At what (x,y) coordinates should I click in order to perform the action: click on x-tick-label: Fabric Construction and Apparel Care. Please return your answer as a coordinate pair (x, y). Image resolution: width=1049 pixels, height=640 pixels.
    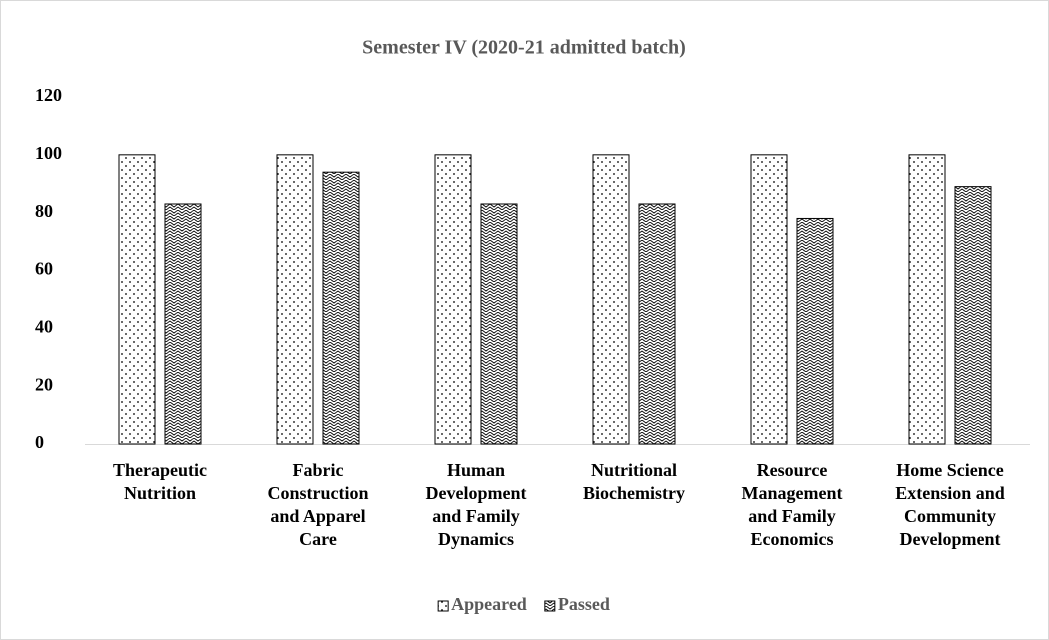
    Looking at the image, I should click on (318, 504).